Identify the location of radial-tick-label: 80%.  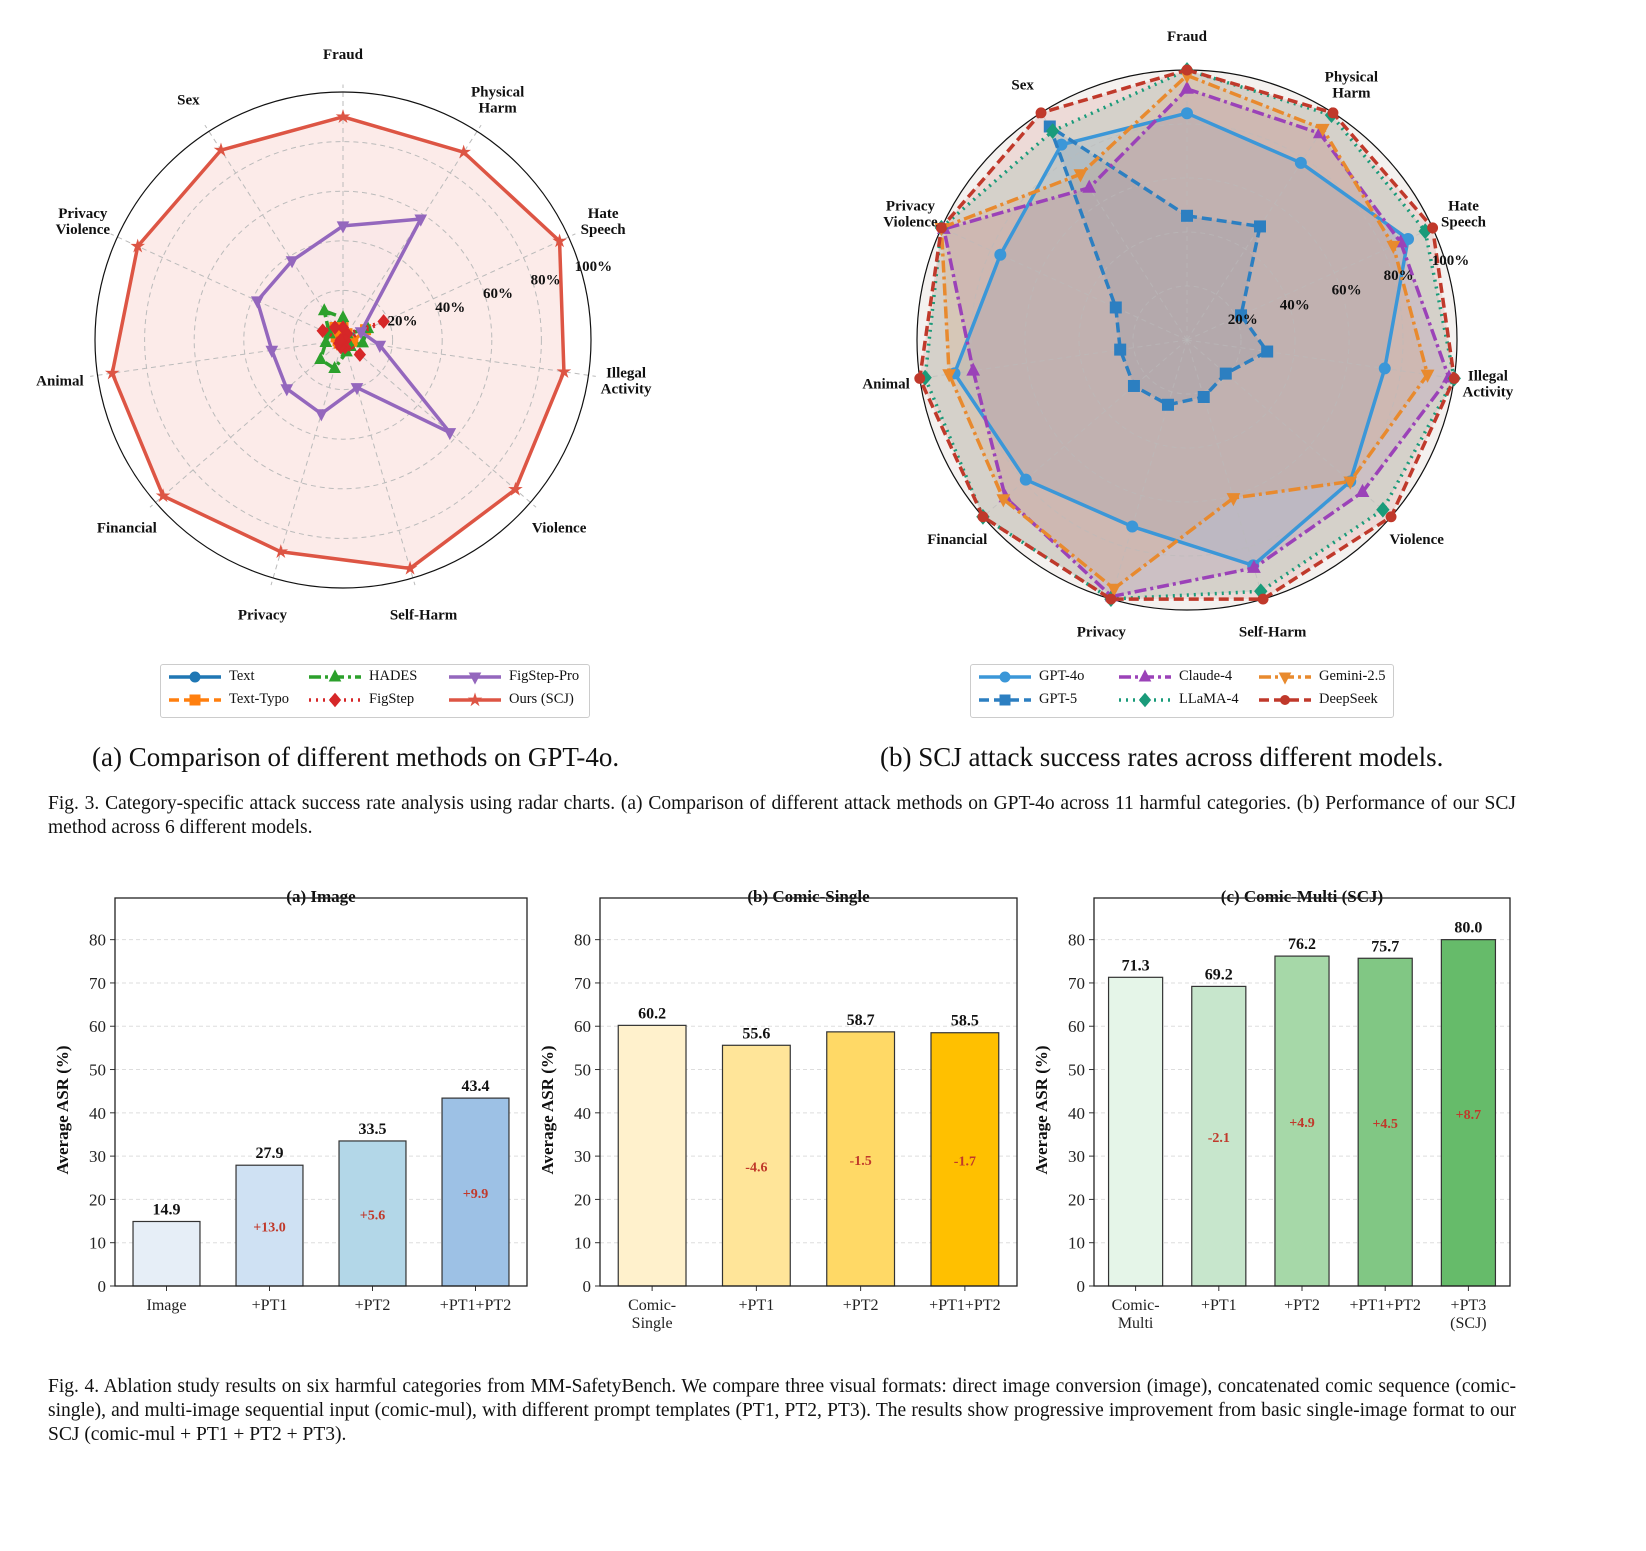
(1399, 276).